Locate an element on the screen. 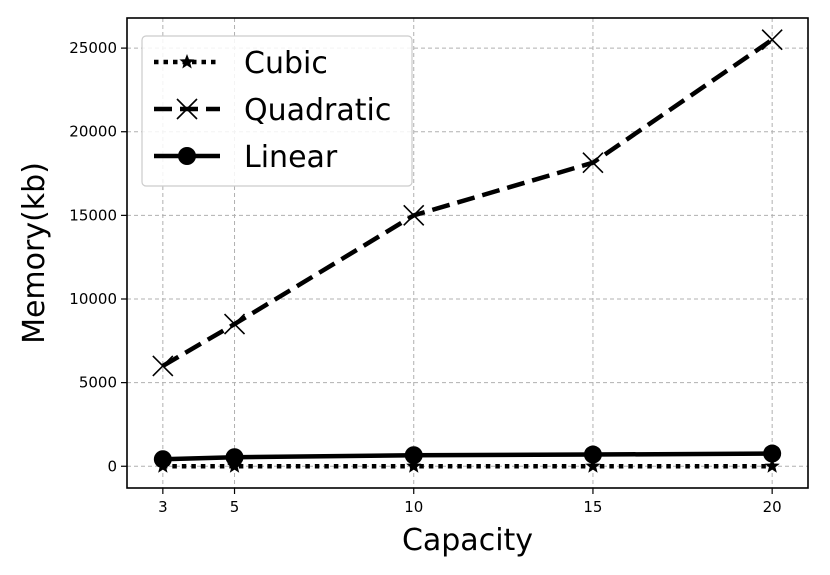  legend-label-cubic: Cubic is located at coordinates (286, 63).